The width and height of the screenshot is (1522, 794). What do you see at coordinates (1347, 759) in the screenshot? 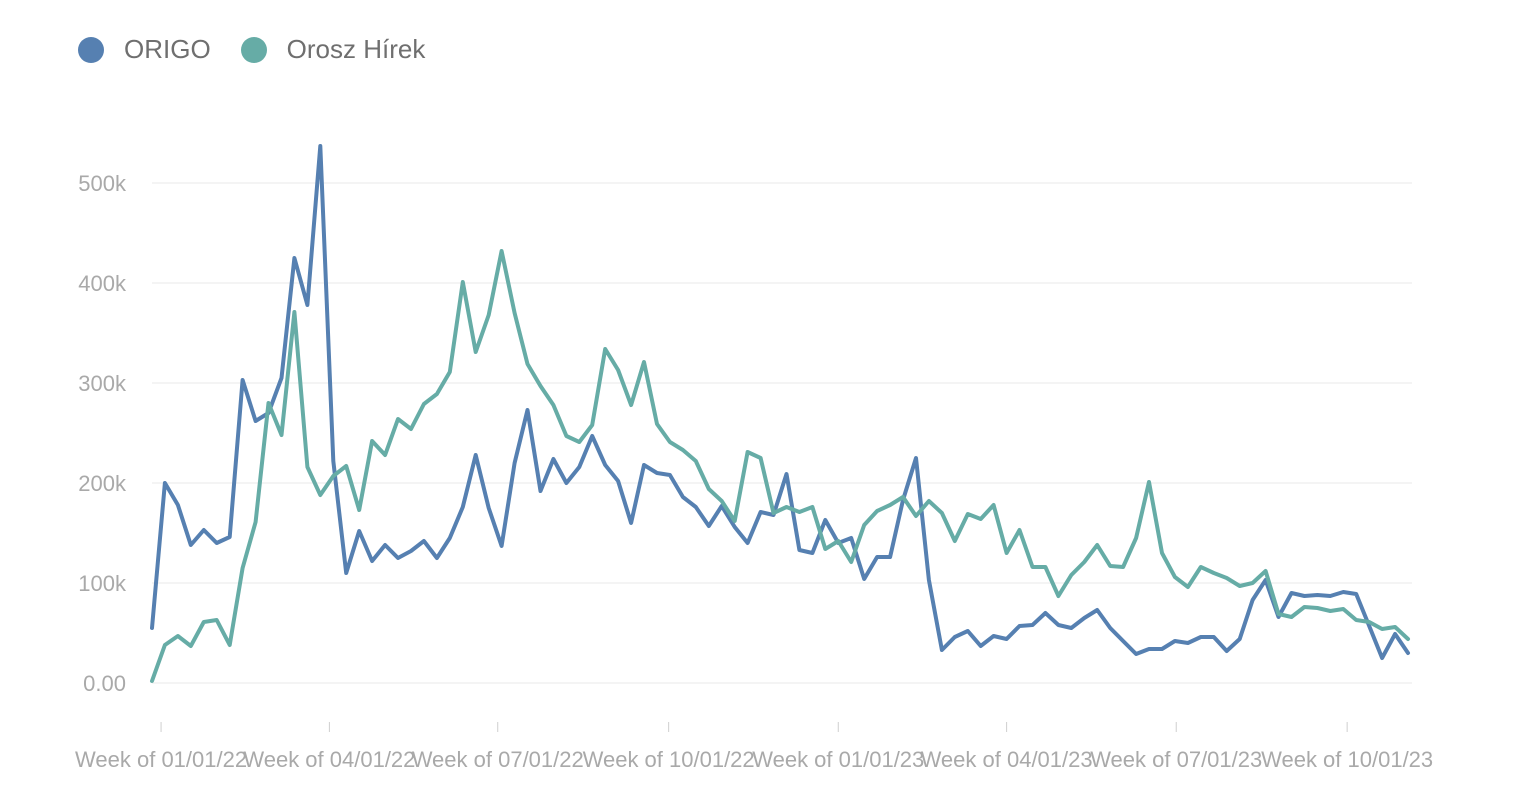
I see `x-tick-label-7: Week of 10/01/23` at bounding box center [1347, 759].